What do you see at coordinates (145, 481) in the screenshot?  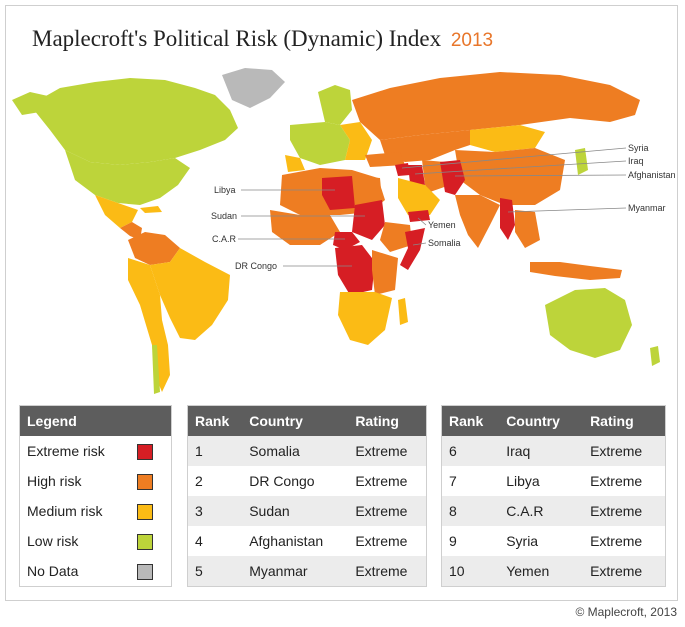 I see `legend-swatch-high` at bounding box center [145, 481].